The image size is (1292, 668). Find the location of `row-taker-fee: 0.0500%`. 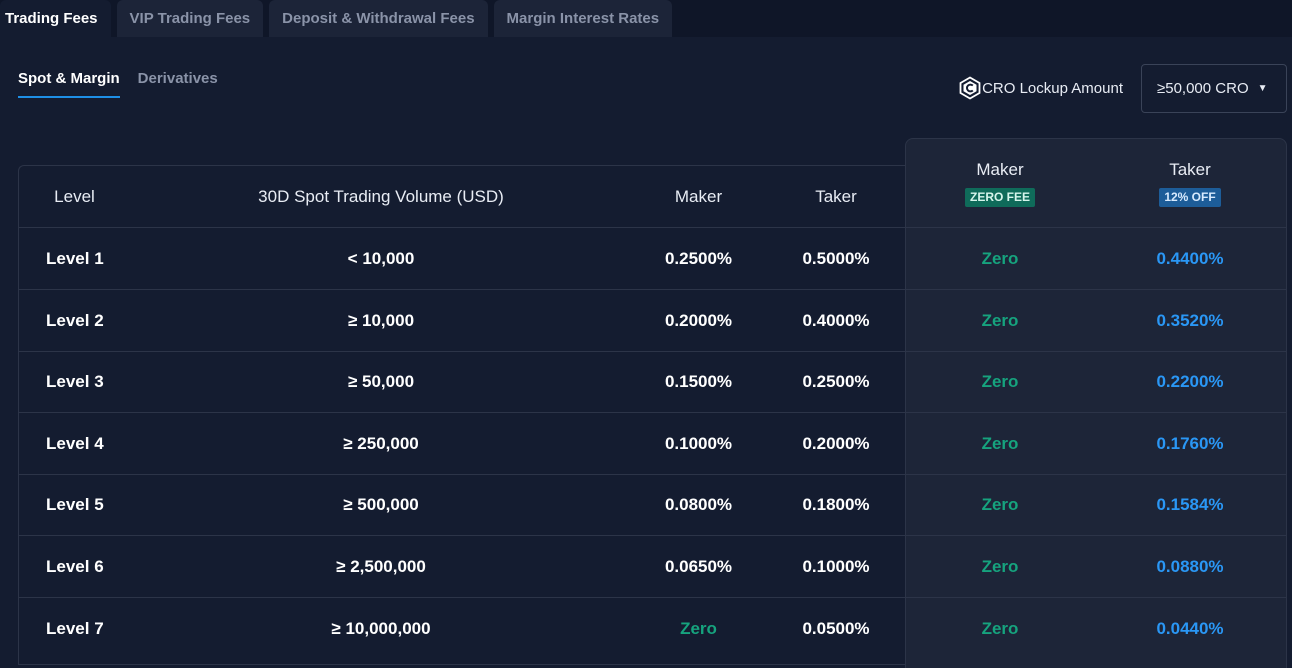

row-taker-fee: 0.0500% is located at coordinates (836, 628).